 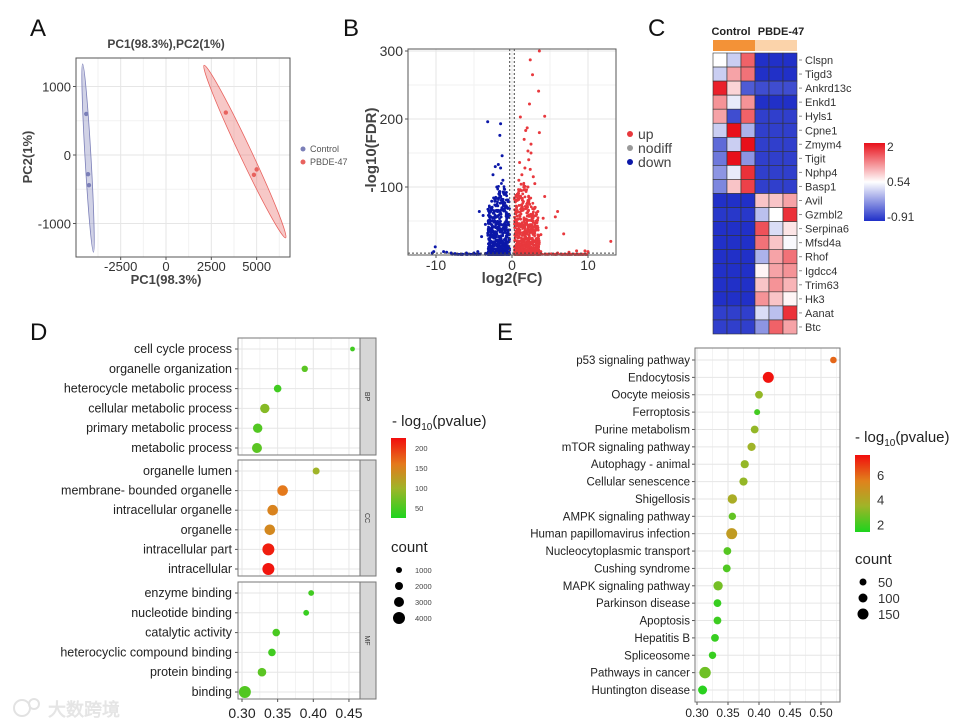 I want to click on x-tick-label: 10, so click(x=588, y=265).